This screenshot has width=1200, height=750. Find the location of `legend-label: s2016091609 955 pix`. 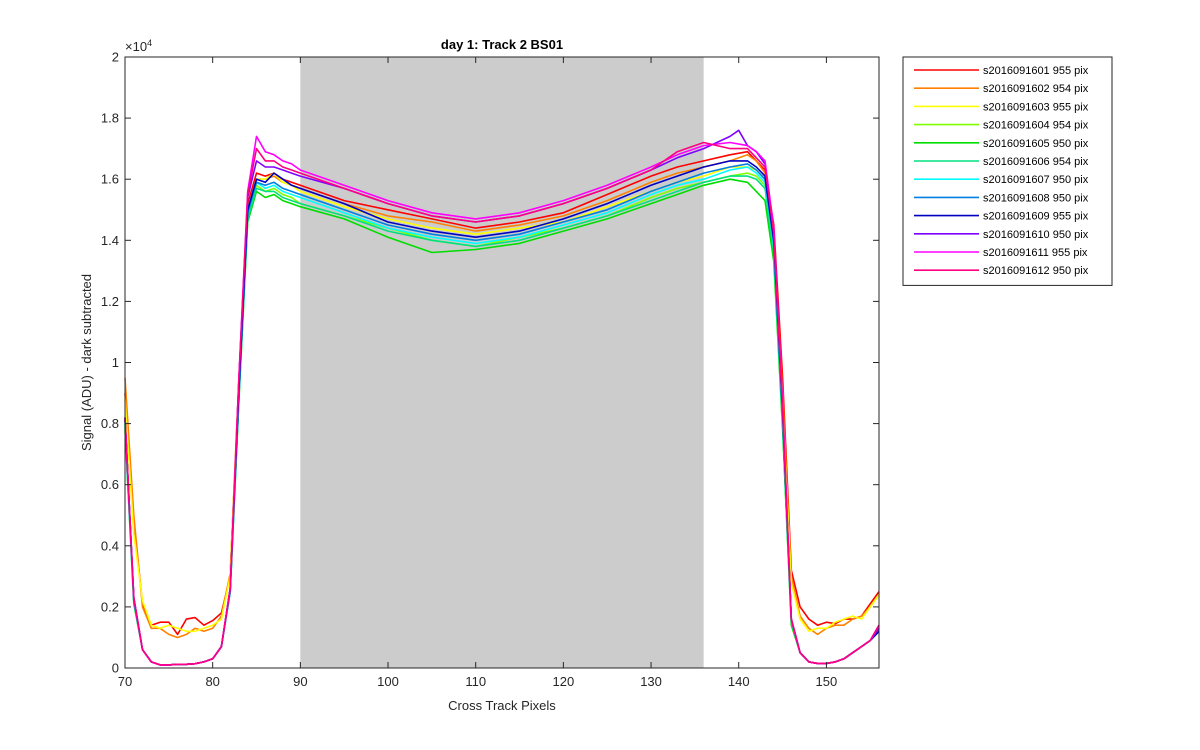

legend-label: s2016091609 955 pix is located at coordinates (1036, 217).